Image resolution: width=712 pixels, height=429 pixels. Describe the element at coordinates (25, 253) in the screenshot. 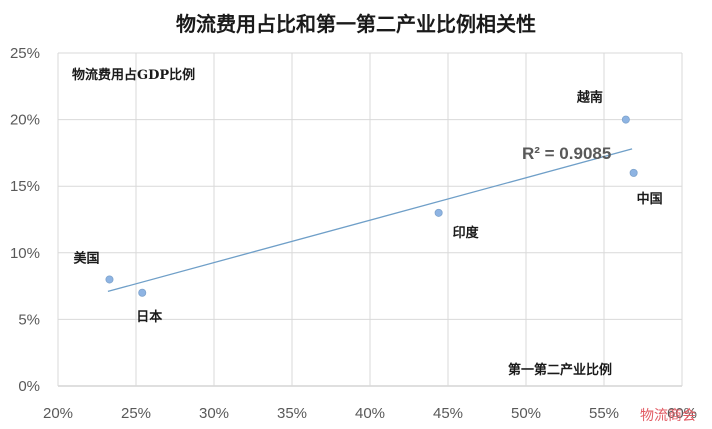

I see `y-tick-label: 10%` at that location.